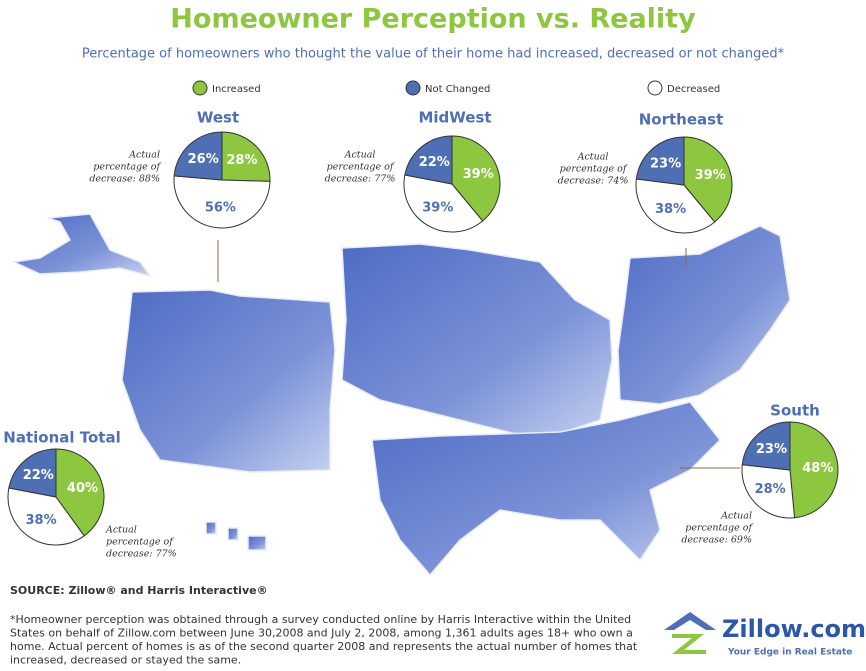  Describe the element at coordinates (716, 540) in the screenshot. I see `annotation: decrease: 69%` at that location.